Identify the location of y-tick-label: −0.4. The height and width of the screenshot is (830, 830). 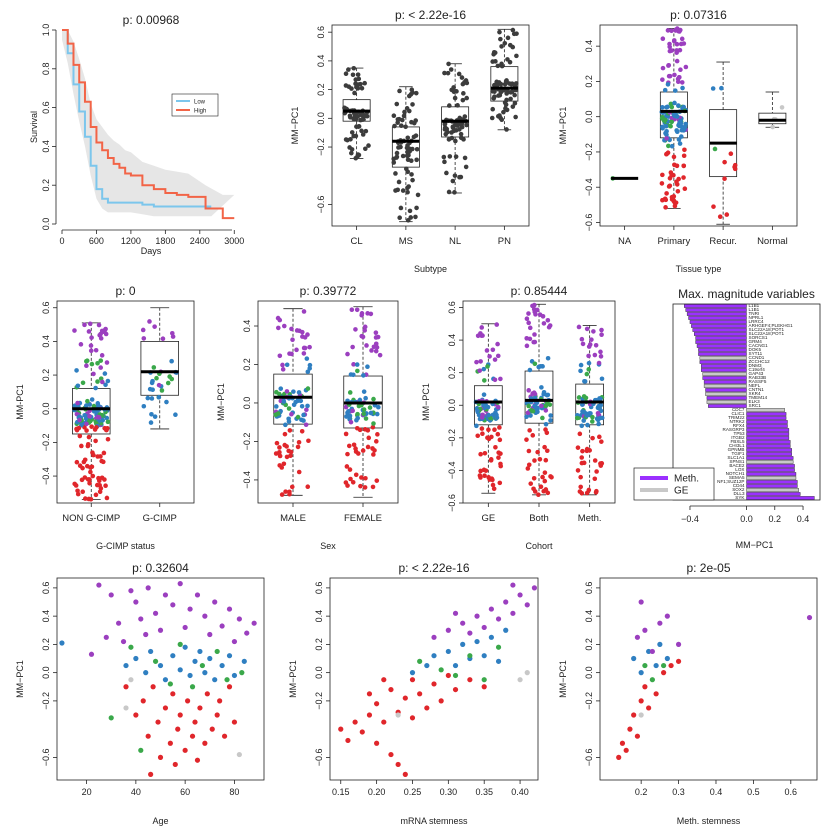
(452, 471).